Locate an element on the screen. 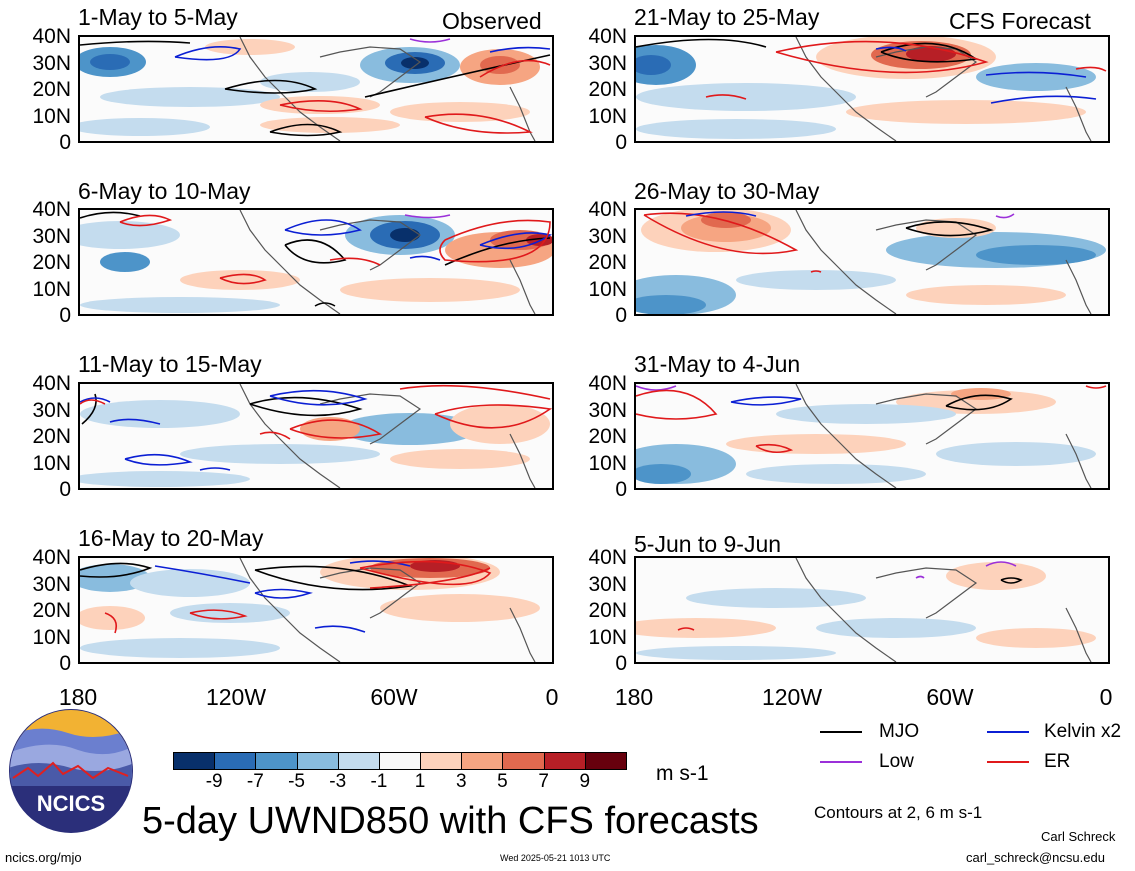  legend-mjo-swatch is located at coordinates (841, 732).